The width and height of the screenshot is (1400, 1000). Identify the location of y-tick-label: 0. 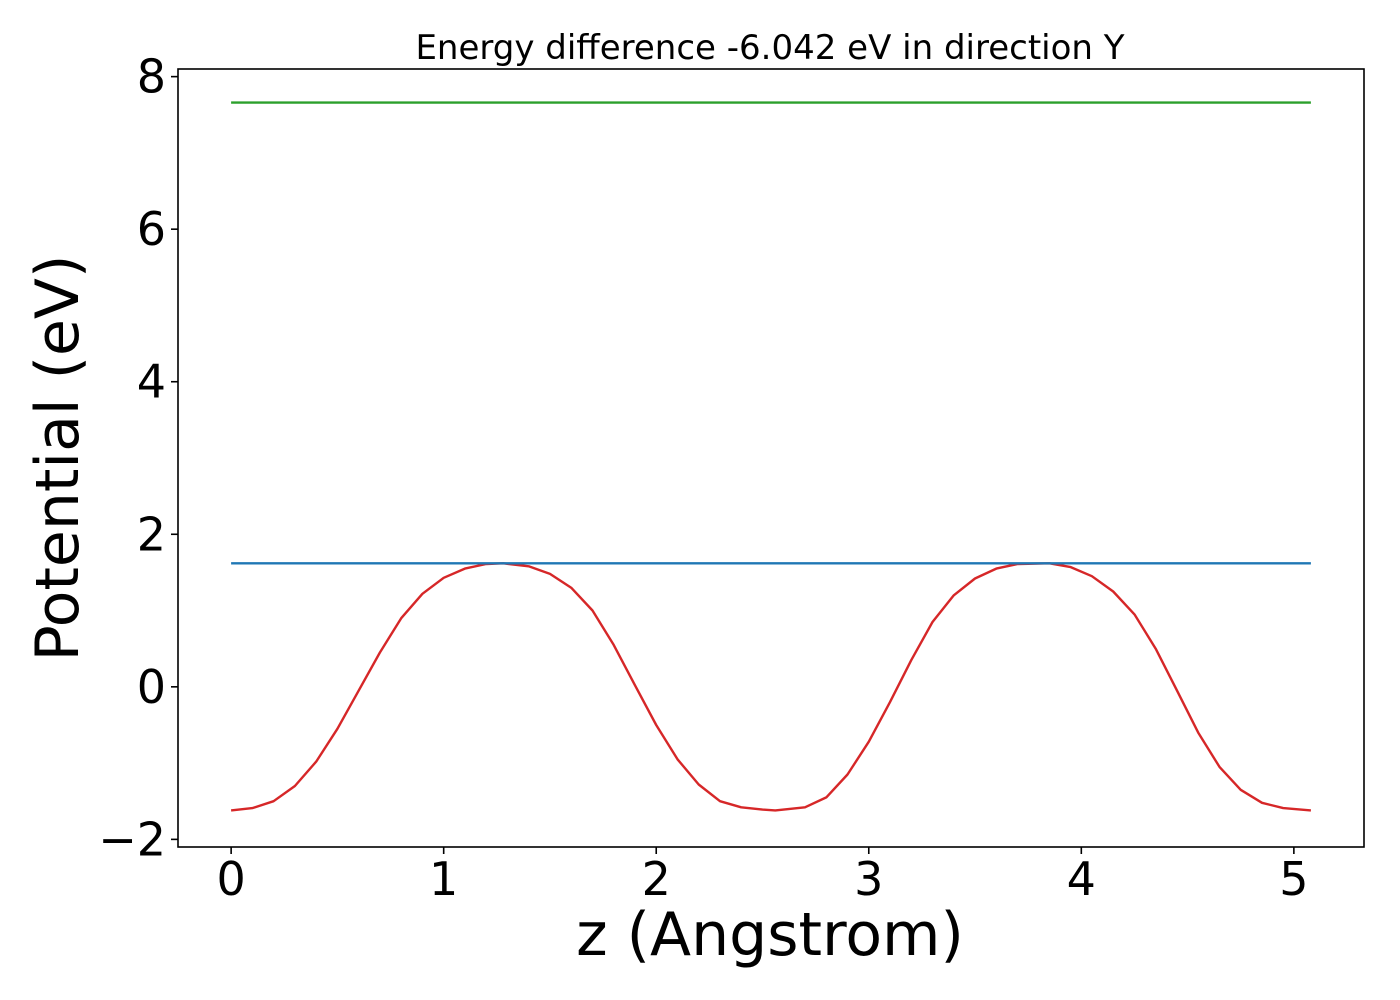
(151, 687).